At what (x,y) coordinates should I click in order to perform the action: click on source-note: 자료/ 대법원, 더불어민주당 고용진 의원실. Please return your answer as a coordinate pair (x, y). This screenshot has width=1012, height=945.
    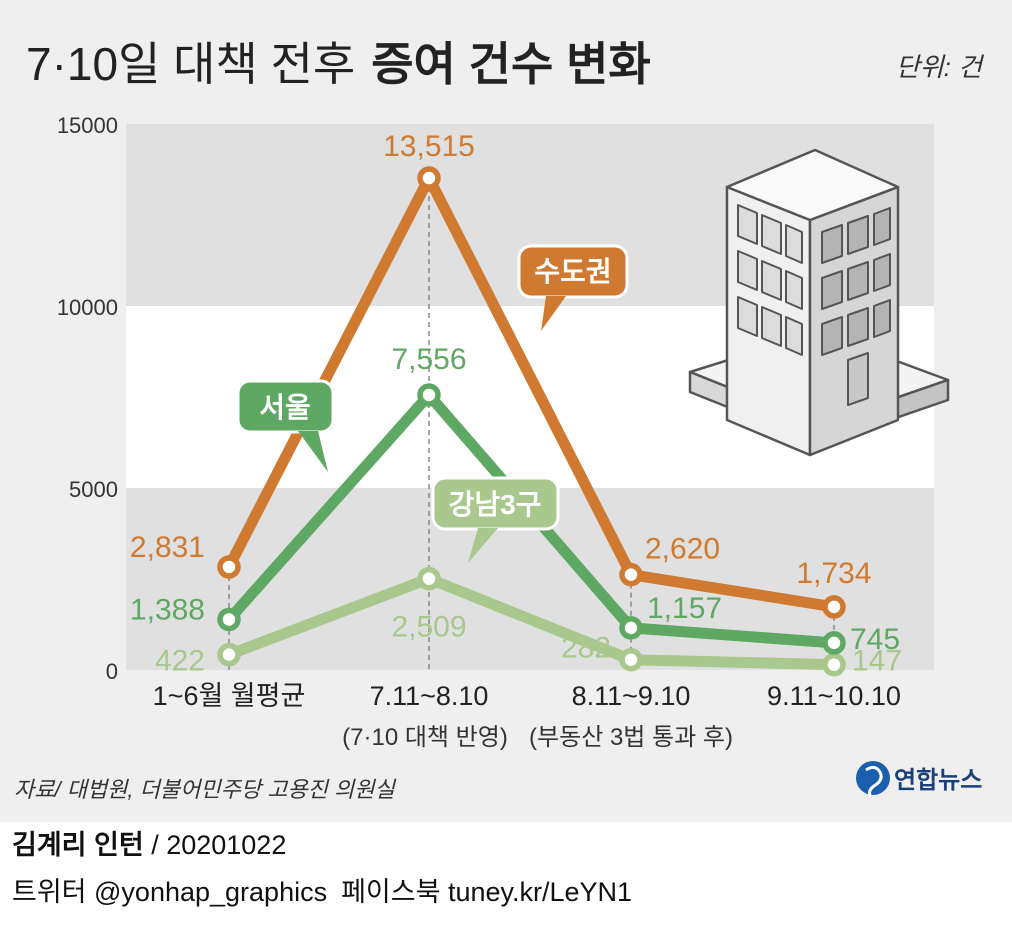
    Looking at the image, I should click on (205, 789).